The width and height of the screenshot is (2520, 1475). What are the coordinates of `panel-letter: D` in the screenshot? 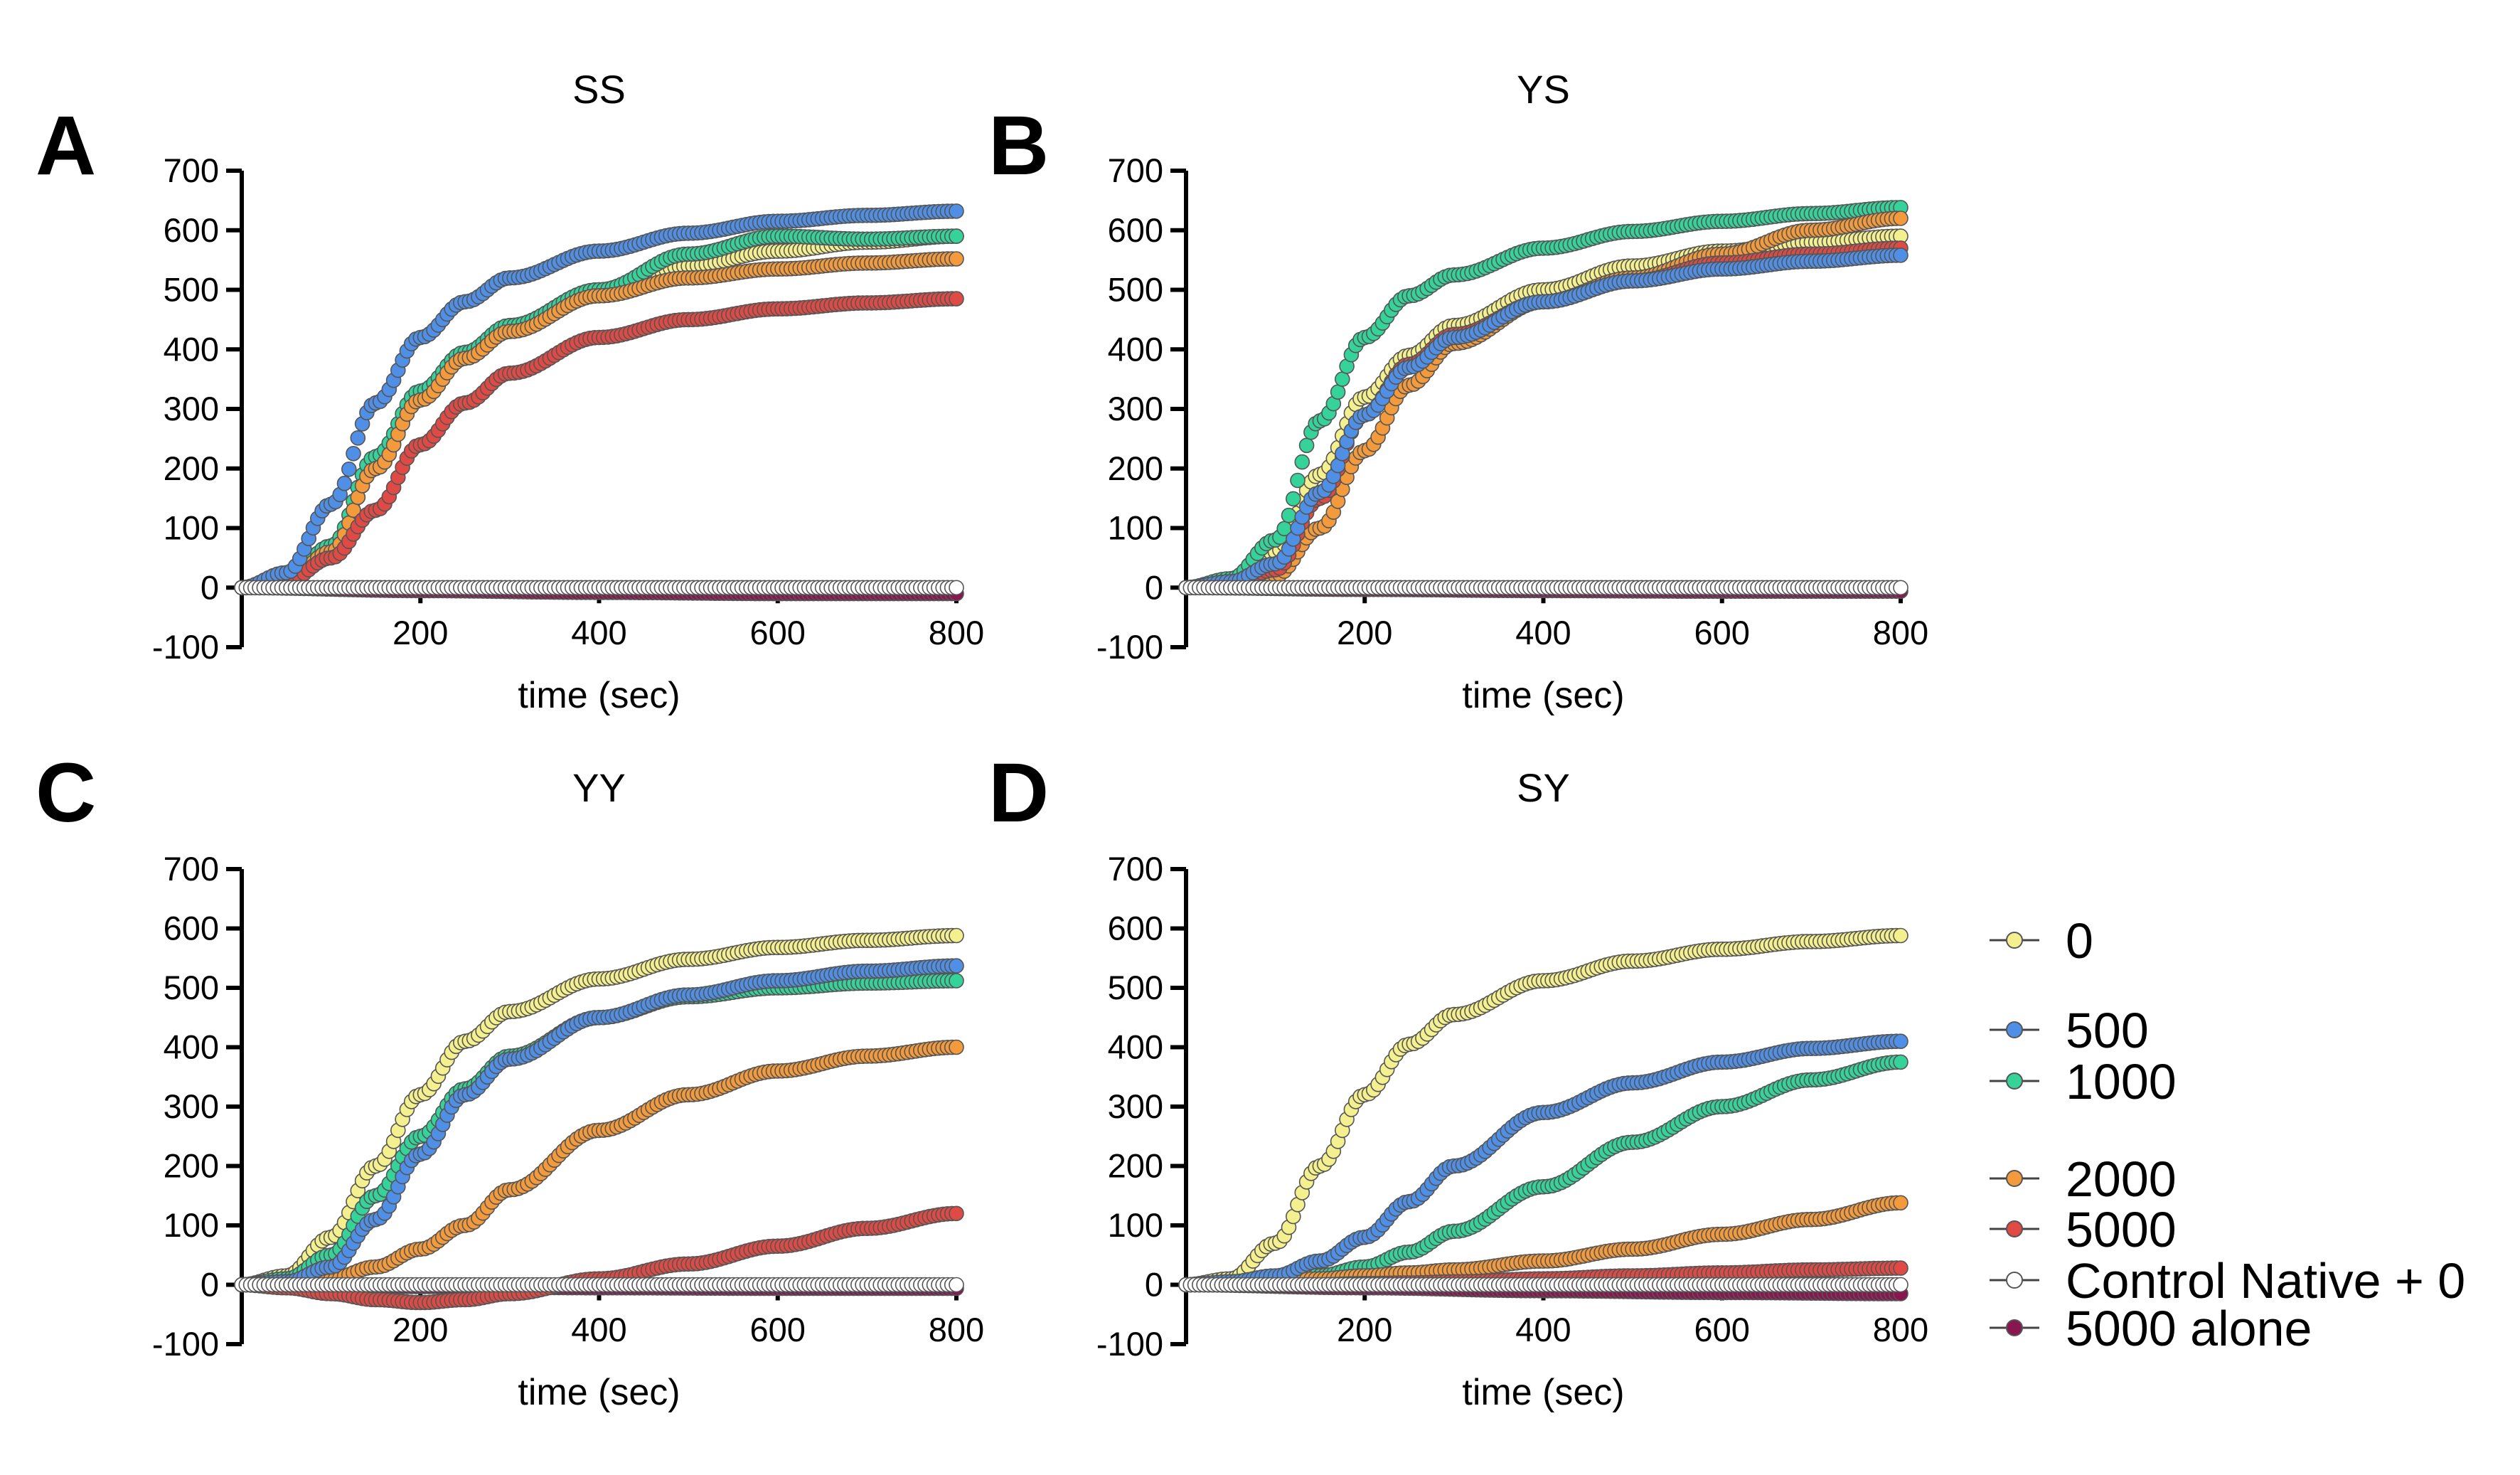 It's located at (1018, 793).